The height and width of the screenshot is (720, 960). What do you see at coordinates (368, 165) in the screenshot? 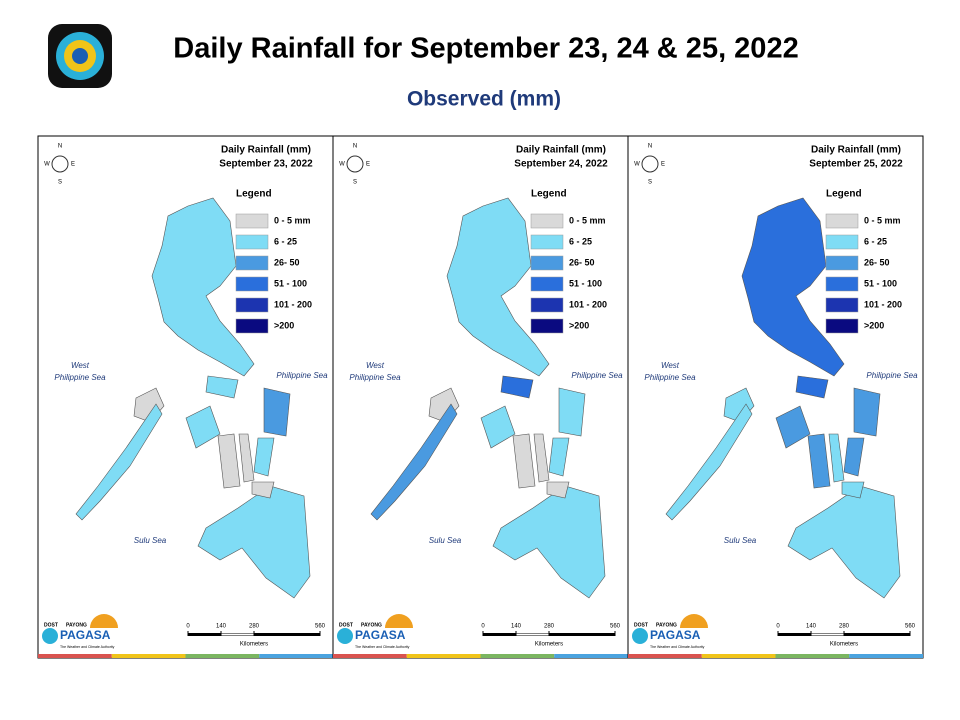
I see `compass-label: E` at bounding box center [368, 165].